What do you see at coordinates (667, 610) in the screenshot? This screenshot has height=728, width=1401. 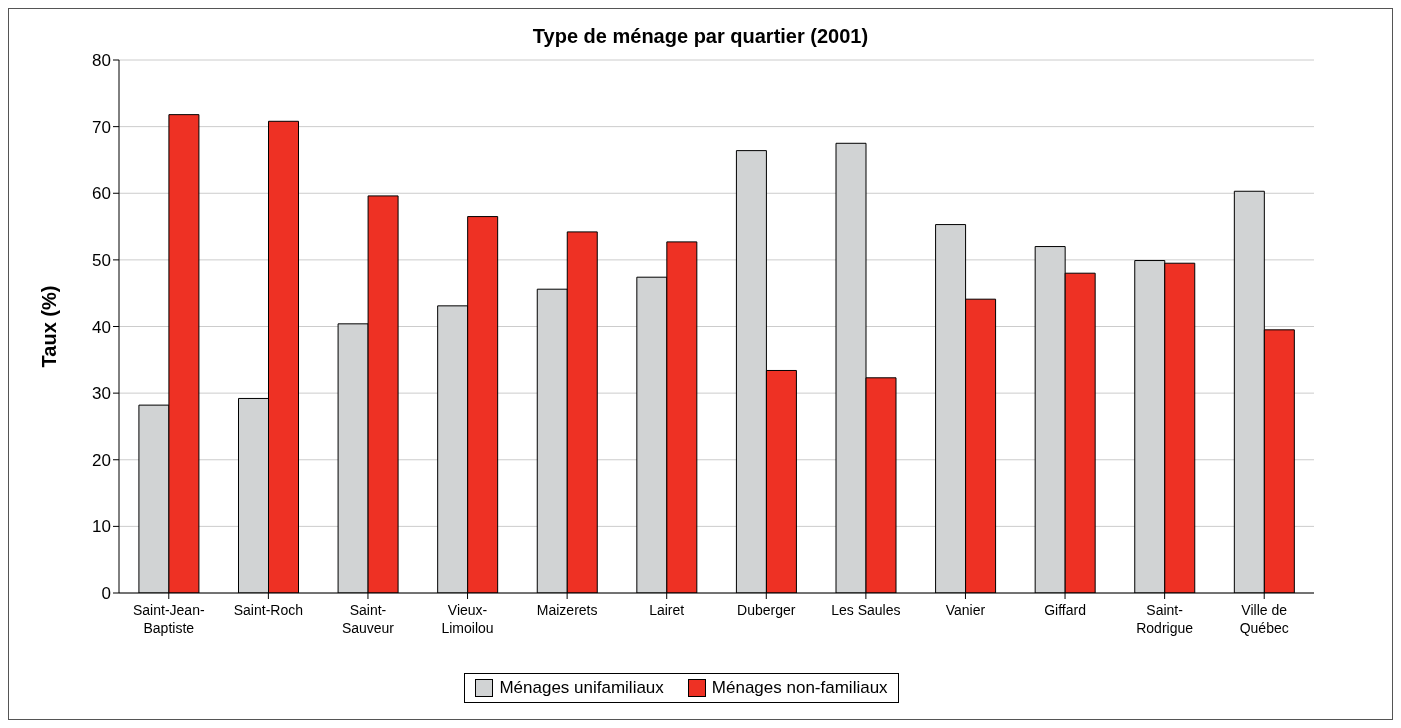 I see `x-tick-label: Lairet` at bounding box center [667, 610].